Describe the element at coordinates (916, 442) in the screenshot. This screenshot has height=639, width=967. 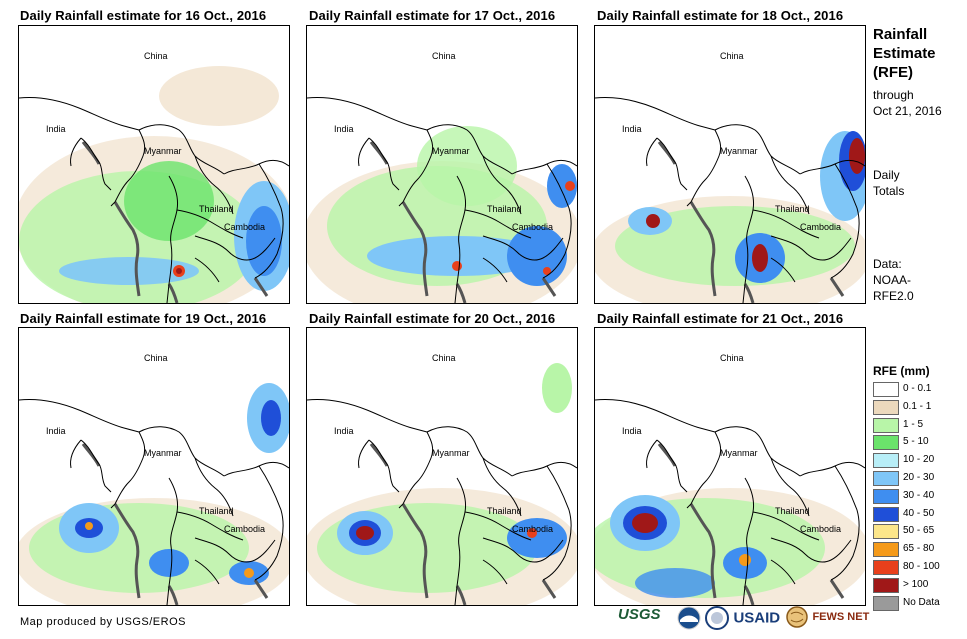
I see `legend-label: 5 - 10` at that location.